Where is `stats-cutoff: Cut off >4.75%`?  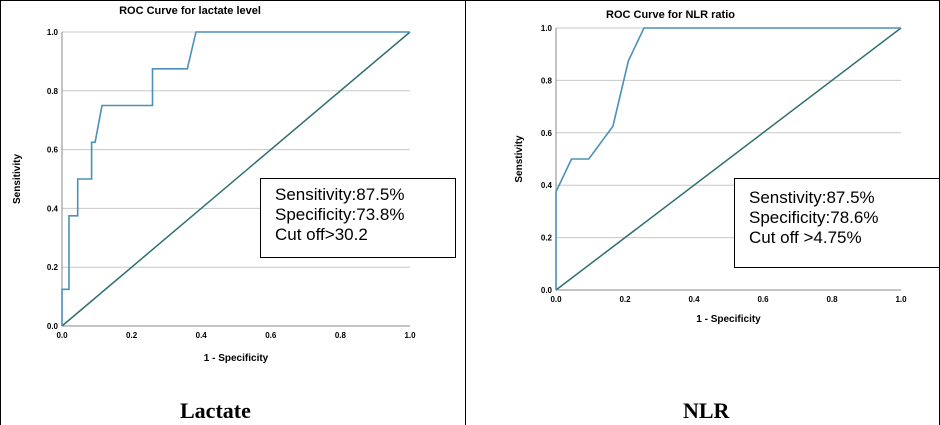 stats-cutoff: Cut off >4.75% is located at coordinates (805, 237).